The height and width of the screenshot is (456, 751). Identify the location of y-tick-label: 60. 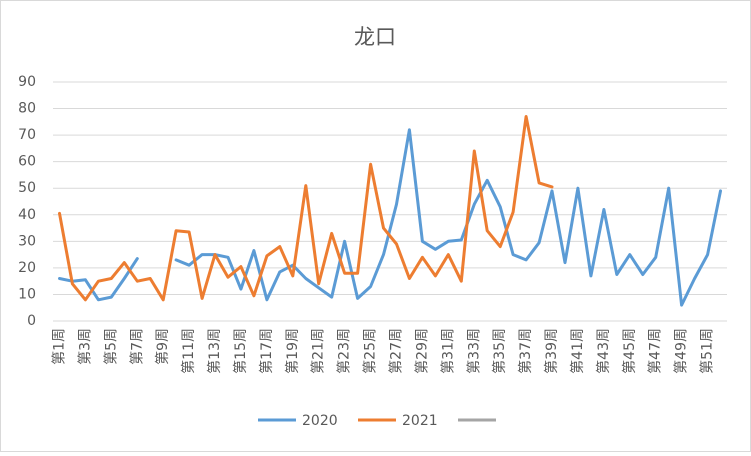
(27, 162).